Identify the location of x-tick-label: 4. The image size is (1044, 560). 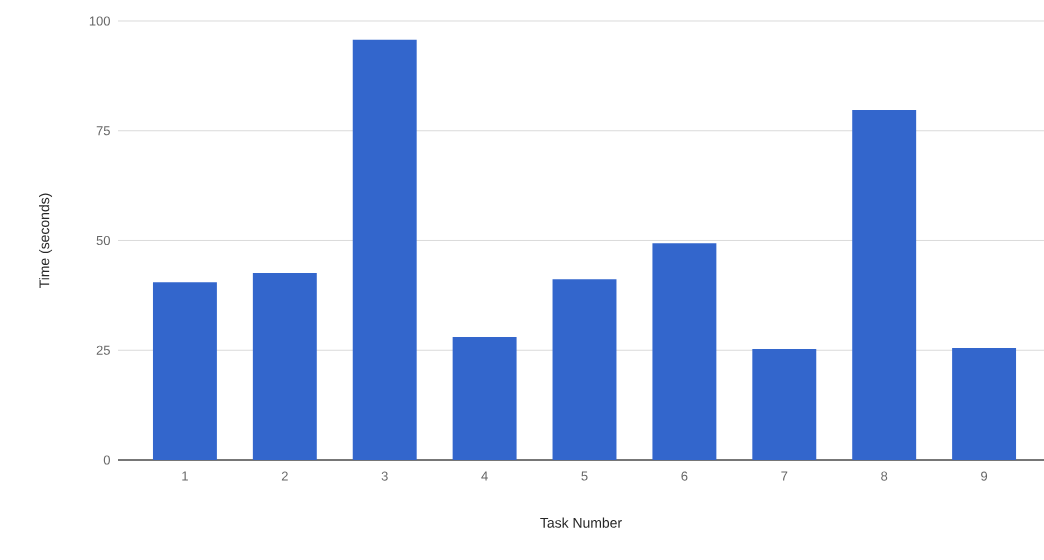
(484, 476).